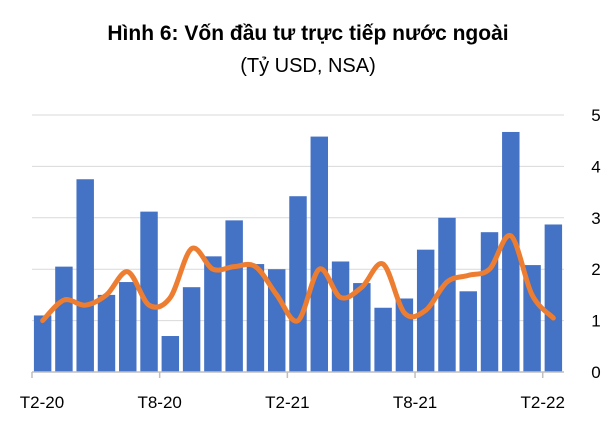  Describe the element at coordinates (415, 402) in the screenshot. I see `x-tick-label: T8-21` at that location.